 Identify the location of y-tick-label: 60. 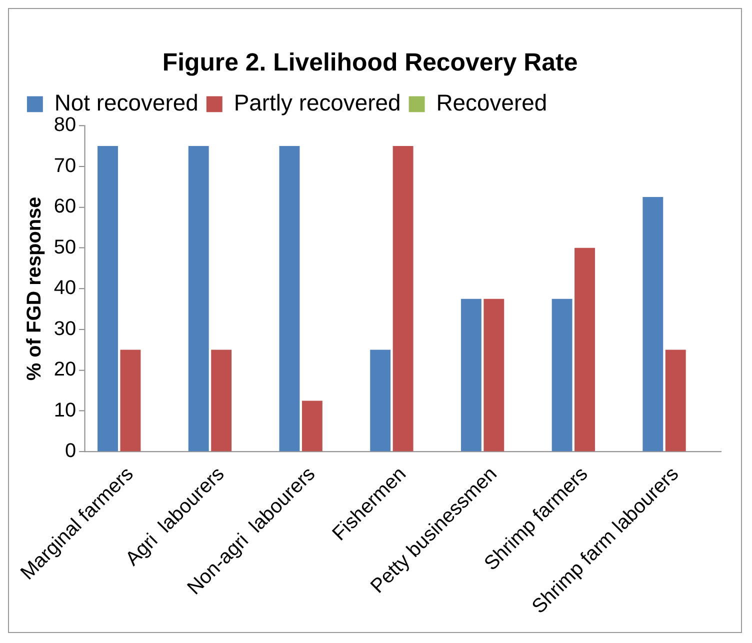
(65, 207).